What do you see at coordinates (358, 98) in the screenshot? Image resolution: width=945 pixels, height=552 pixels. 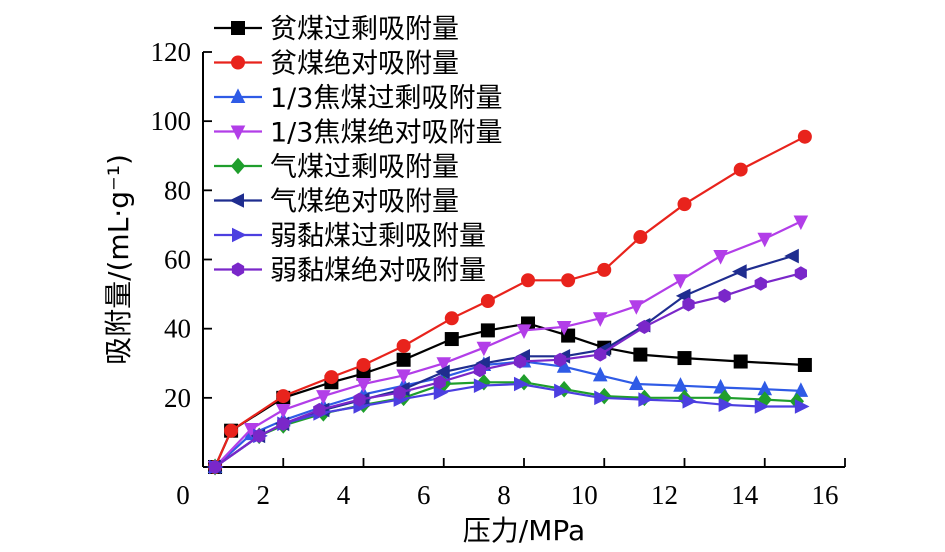 I see `legend-item: 1/3焦煤过剩吸附量` at bounding box center [358, 98].